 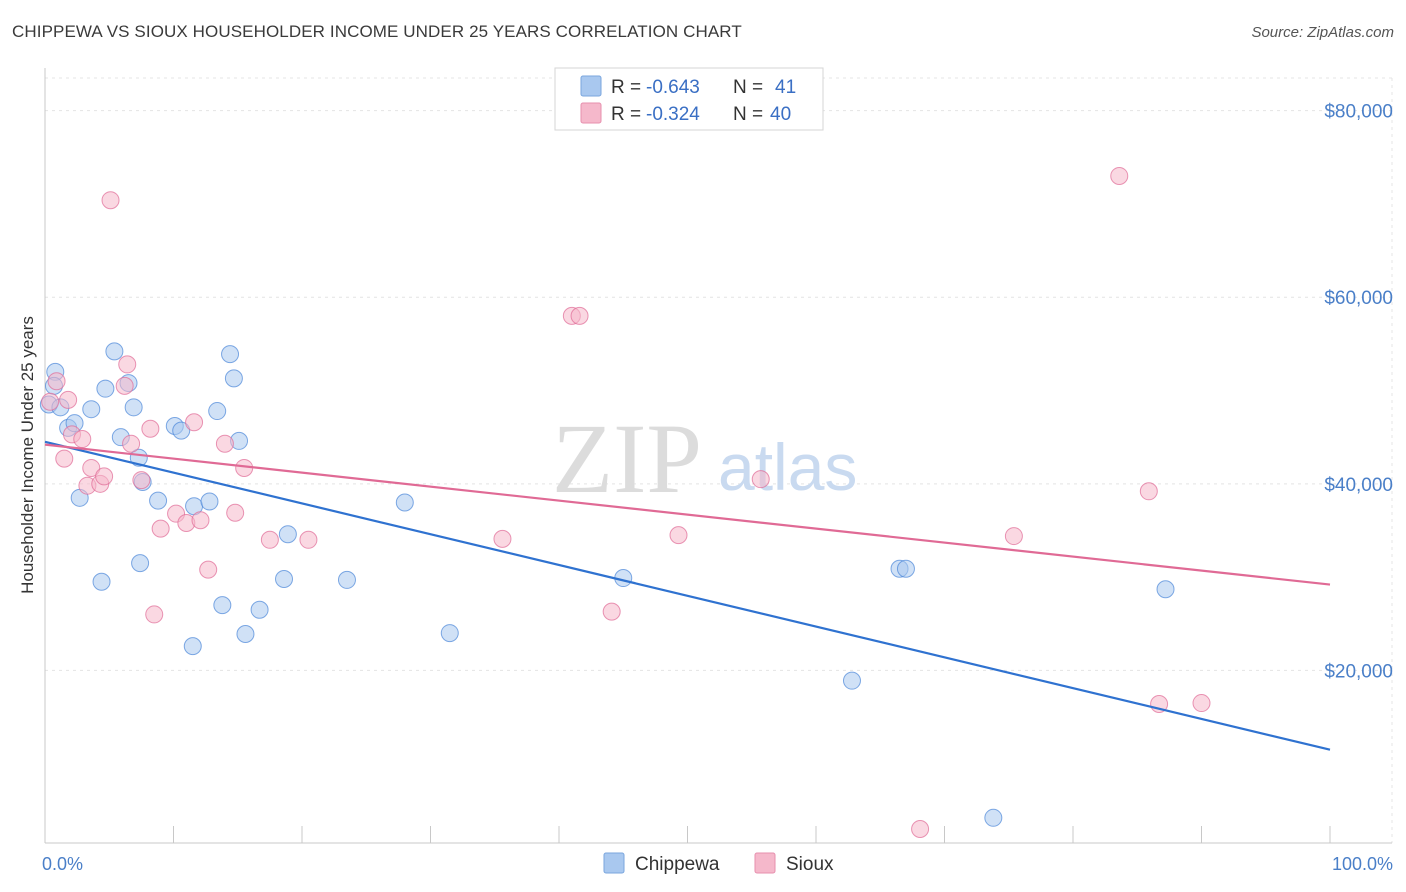 I want to click on x-tick-labels: 0.0% 100.0%, so click(x=717, y=864).